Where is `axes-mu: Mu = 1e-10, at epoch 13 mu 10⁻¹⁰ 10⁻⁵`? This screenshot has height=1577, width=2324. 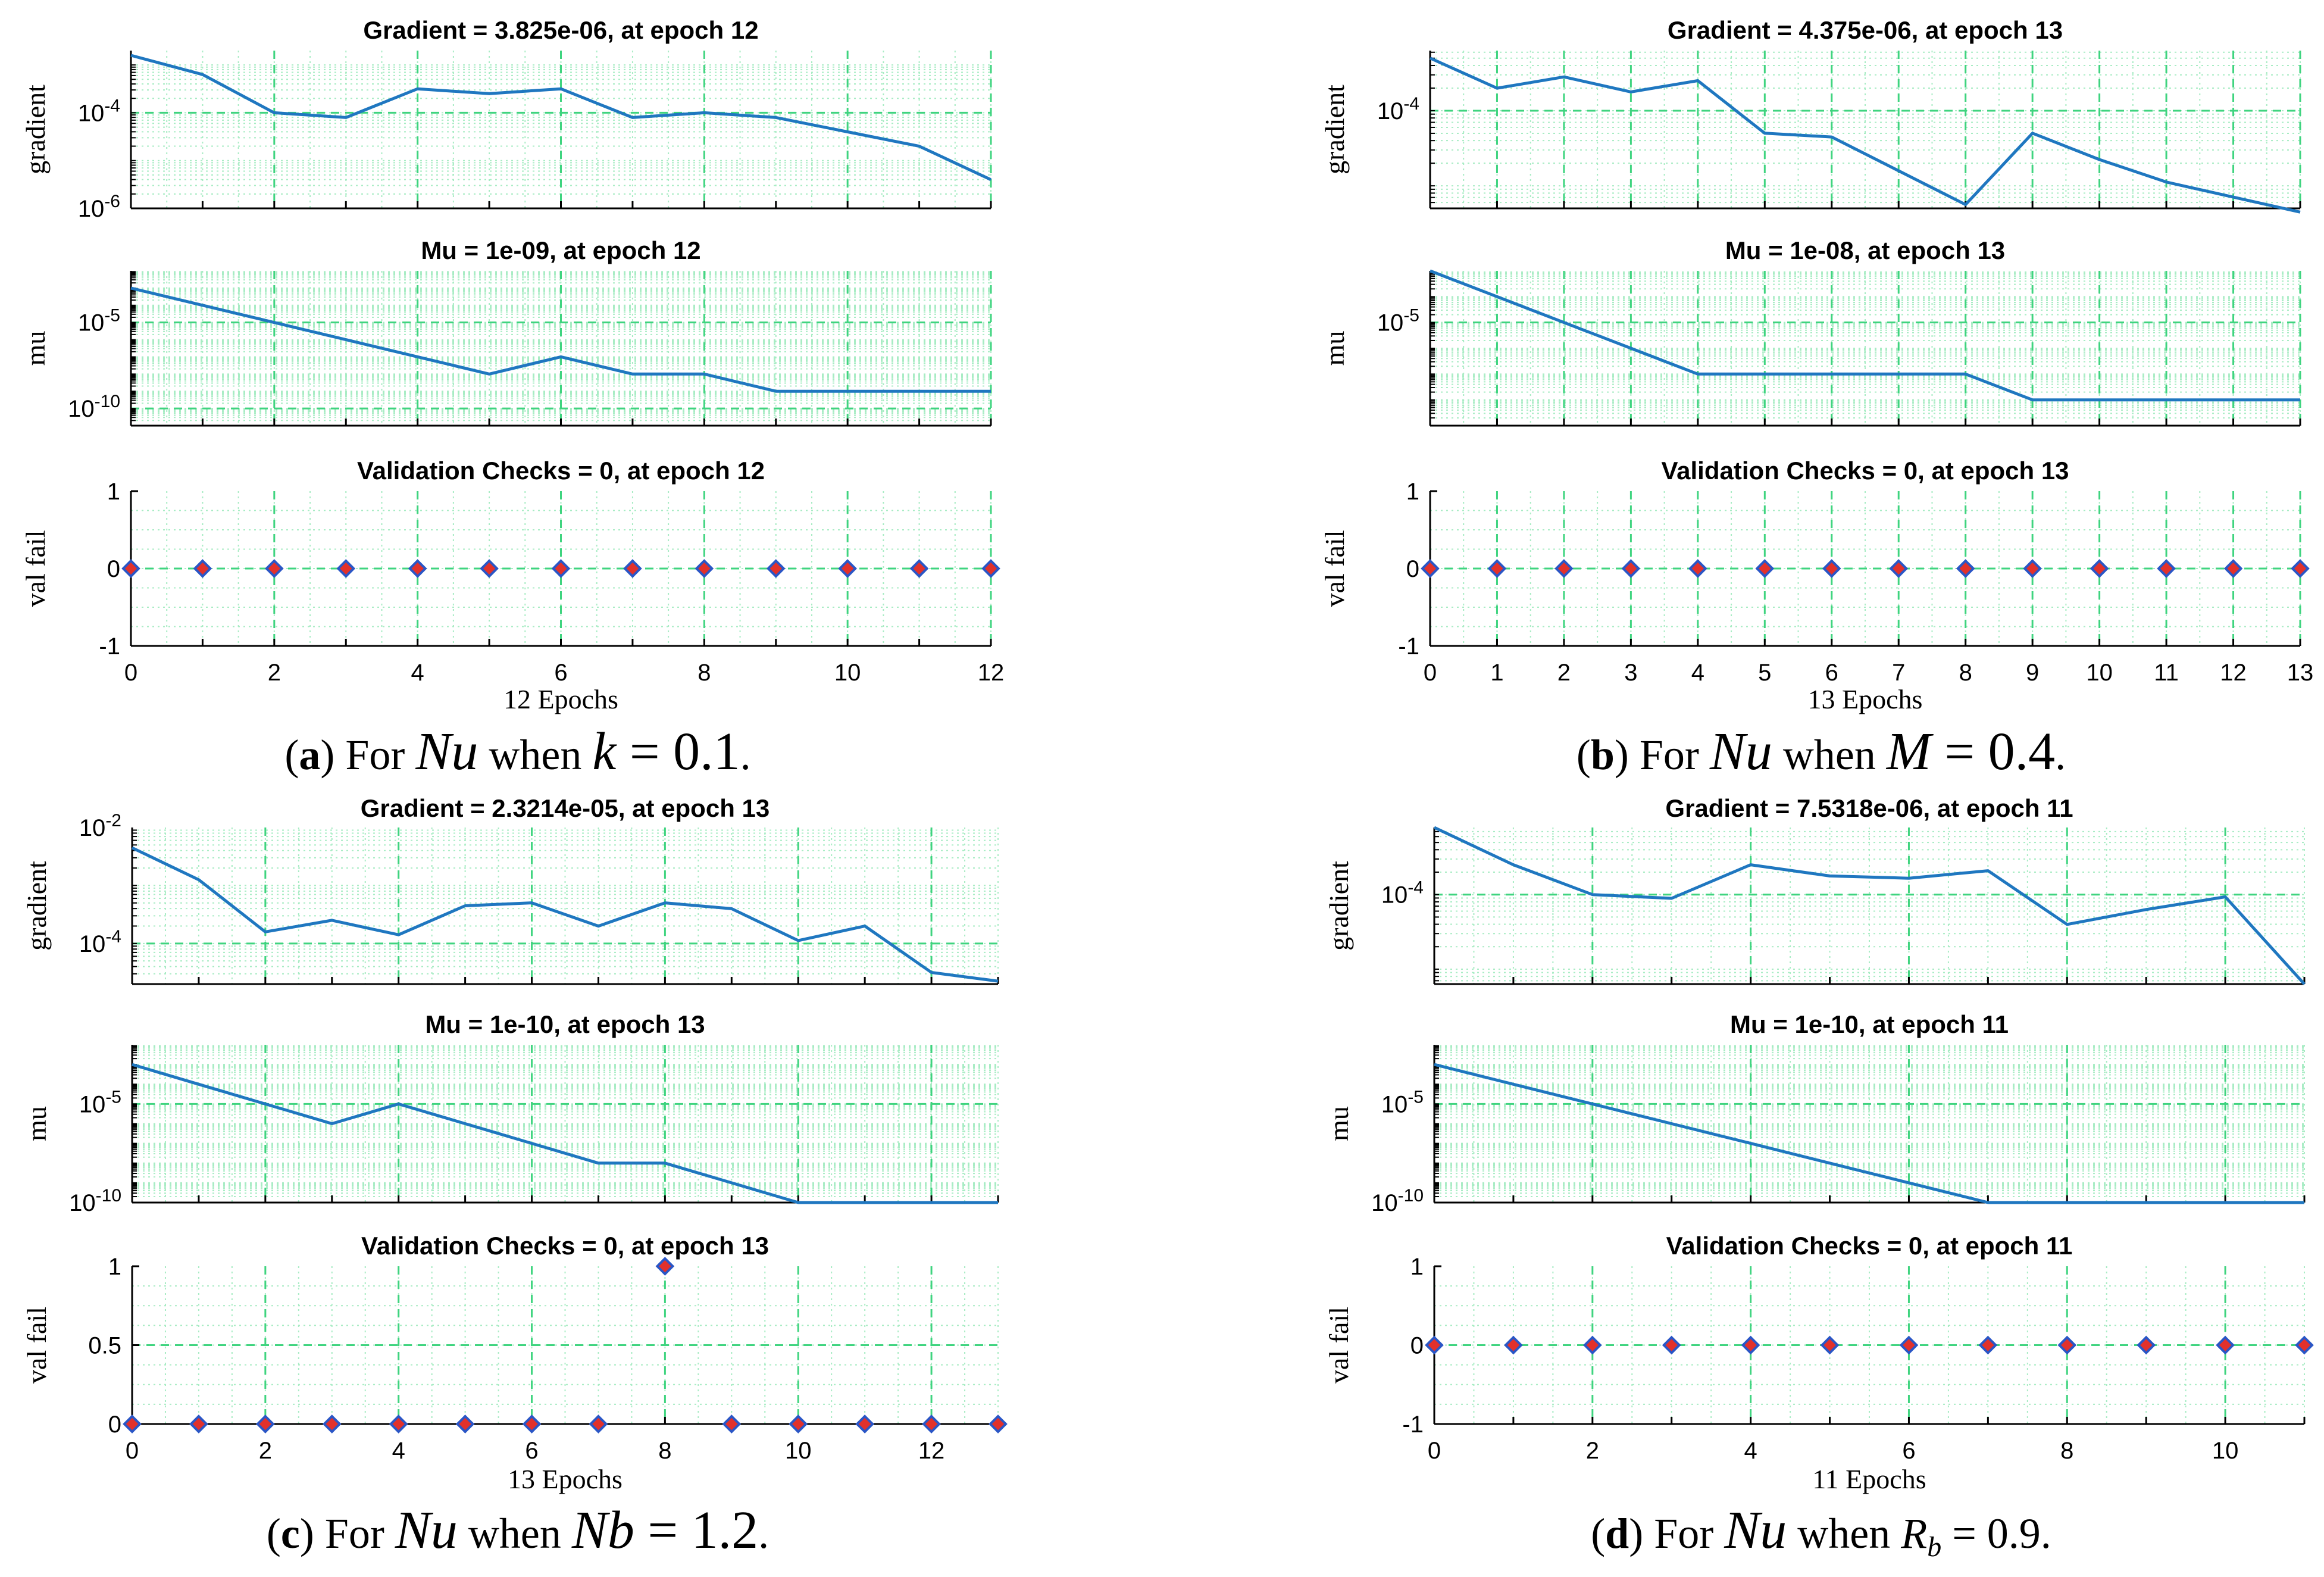
axes-mu: Mu = 1e-10, at epoch 13 mu 10⁻¹⁰ 10⁻⁵ is located at coordinates (510, 1113).